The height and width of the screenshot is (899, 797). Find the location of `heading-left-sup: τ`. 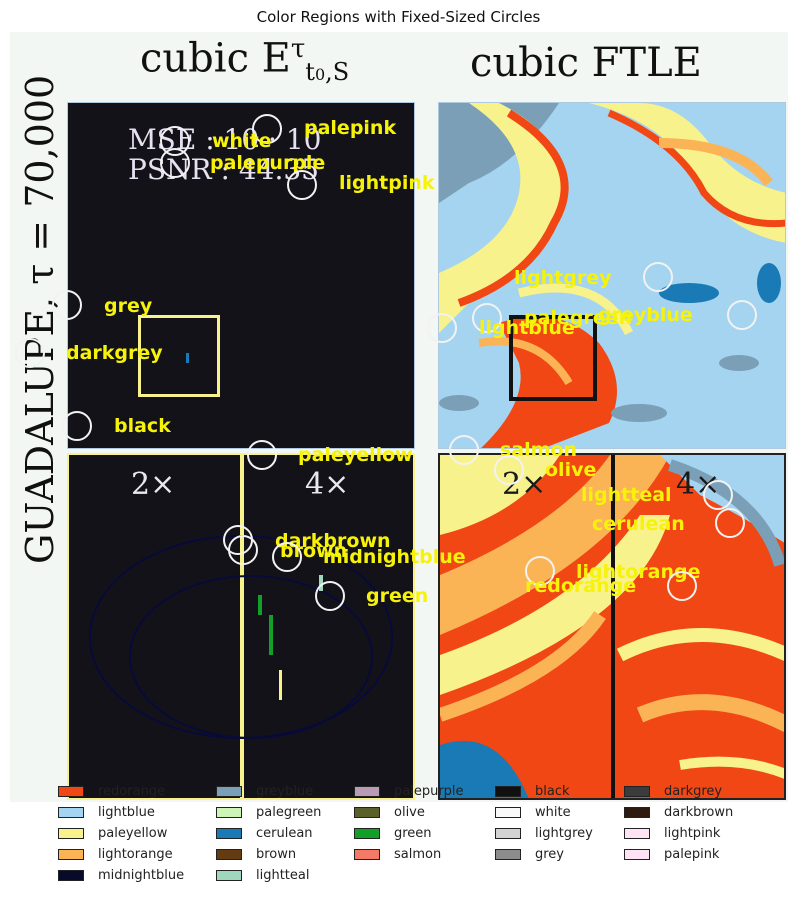

heading-left-sup: τ is located at coordinates (298, 49).